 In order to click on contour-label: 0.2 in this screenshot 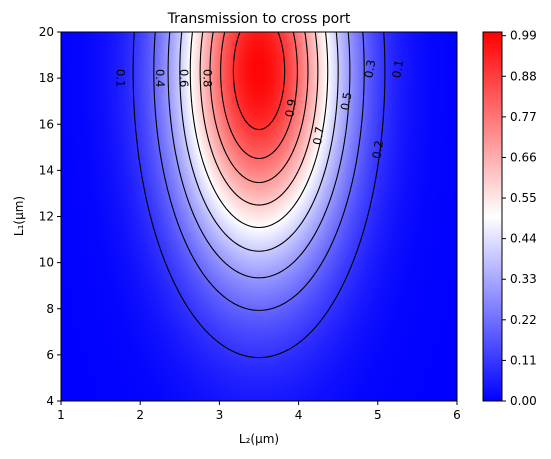, I will do `click(377, 149)`.